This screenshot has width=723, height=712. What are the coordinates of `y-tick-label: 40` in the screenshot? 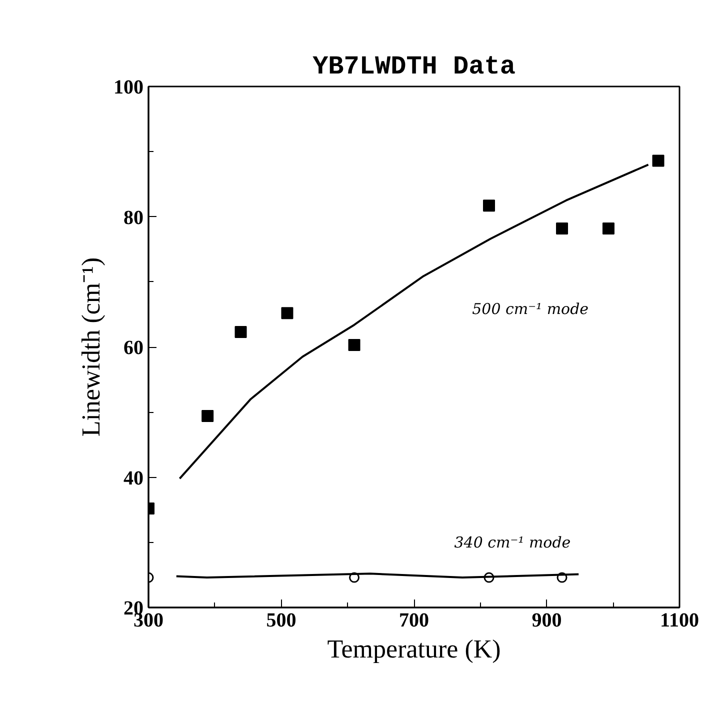 It's located at (134, 478).